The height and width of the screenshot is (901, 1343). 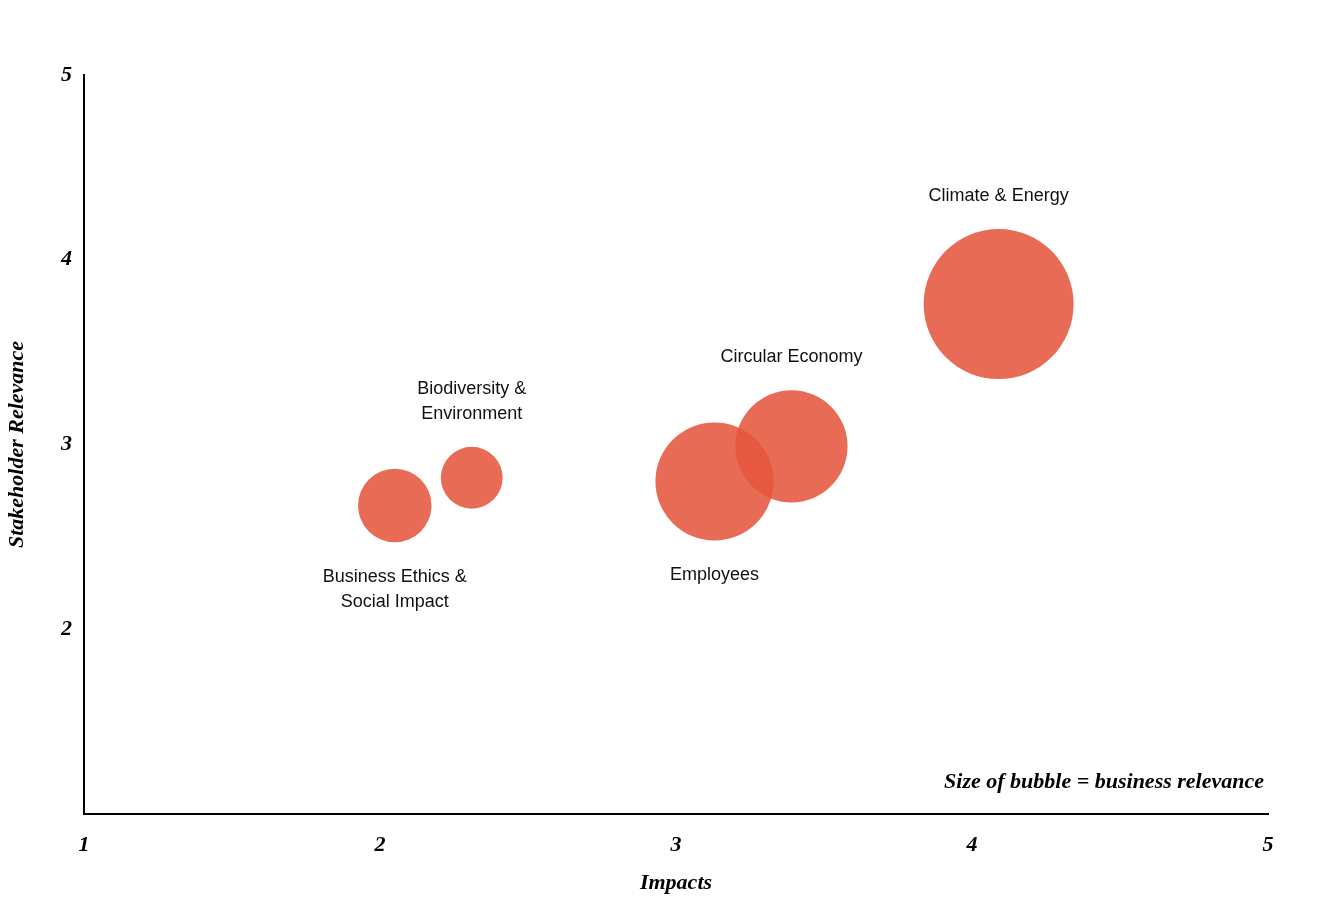 I want to click on x-tick-label: 5, so click(x=1268, y=843).